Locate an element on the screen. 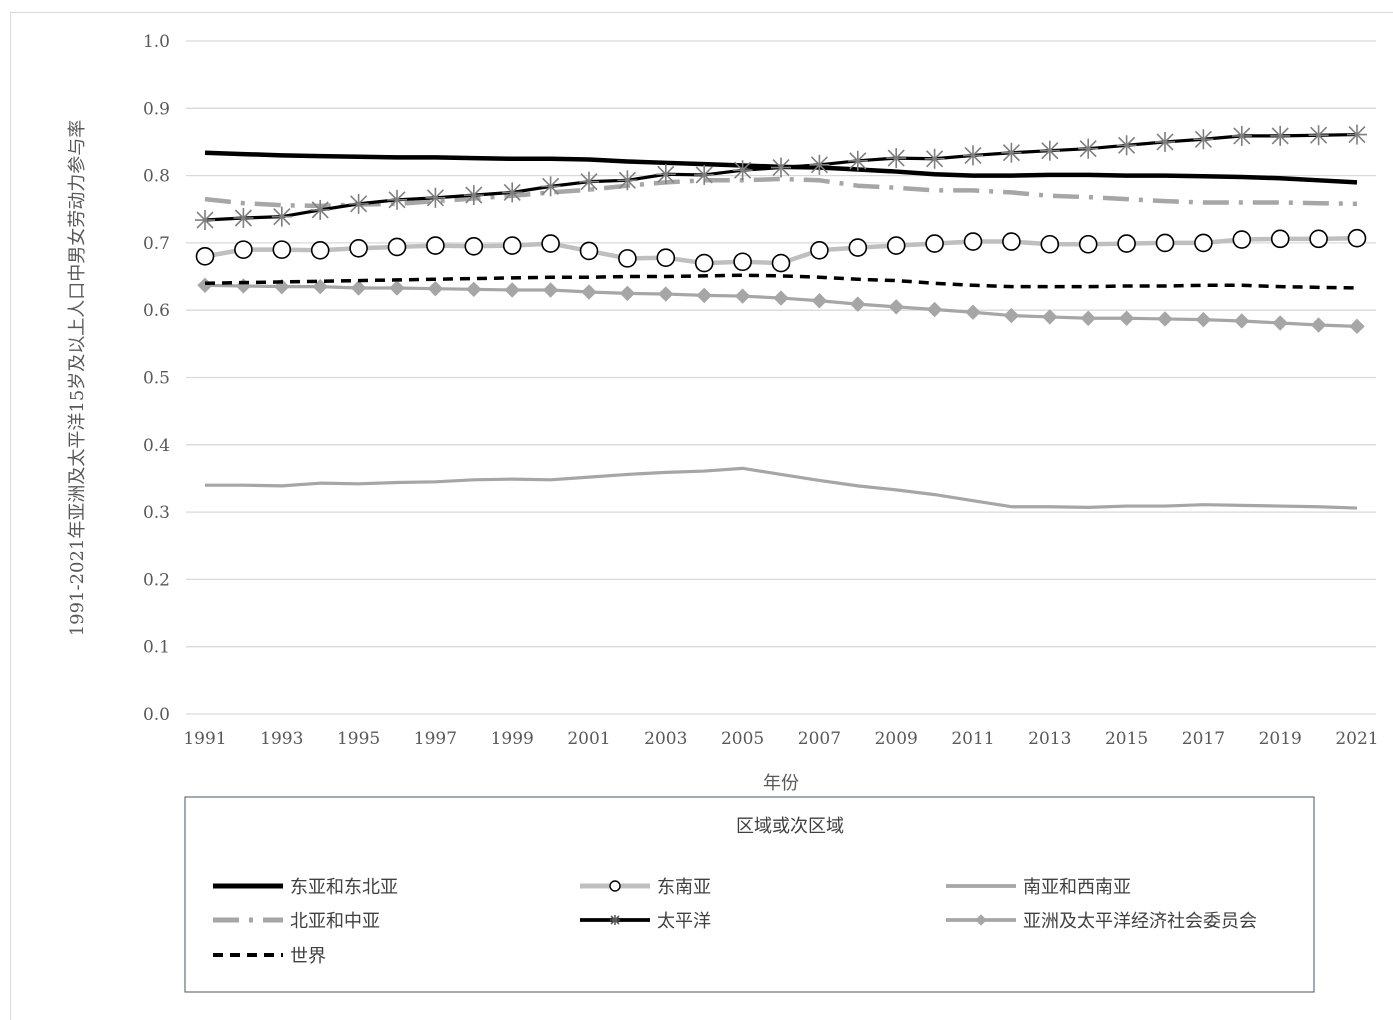 The image size is (1393, 1020). y-axis-tick-labels: 0.0 0.1 0.2 0.3 0.4 0.5 0.6 0.7 0.8 0.9 1.0 is located at coordinates (156, 378).